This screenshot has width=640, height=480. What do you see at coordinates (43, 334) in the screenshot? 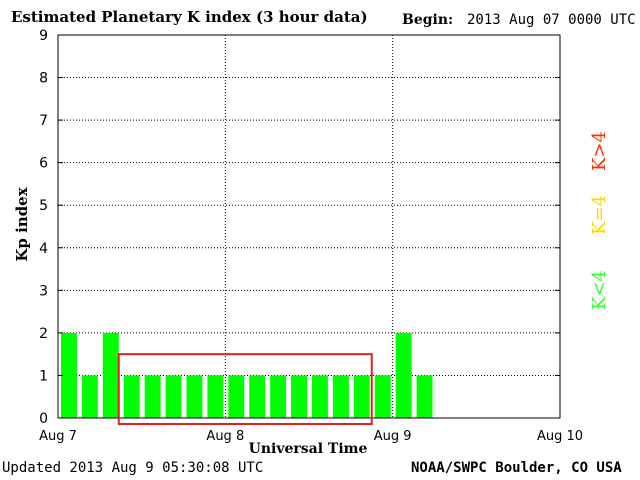
I see `y-tick-label: 2` at bounding box center [43, 334].